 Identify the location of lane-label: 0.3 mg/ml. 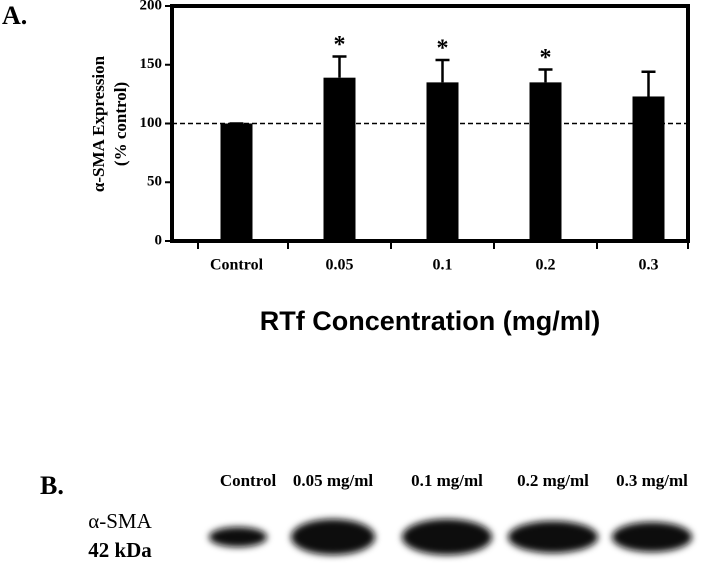
(652, 480).